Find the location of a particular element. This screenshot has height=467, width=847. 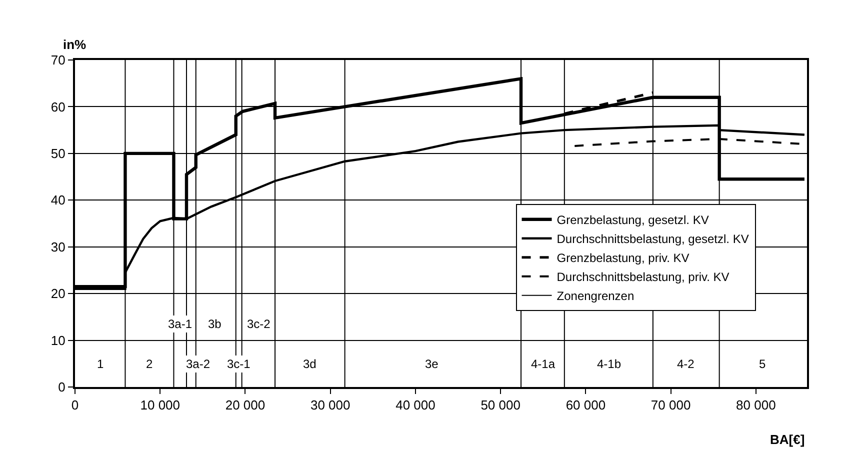

annotation: 3a-1 is located at coordinates (180, 324).